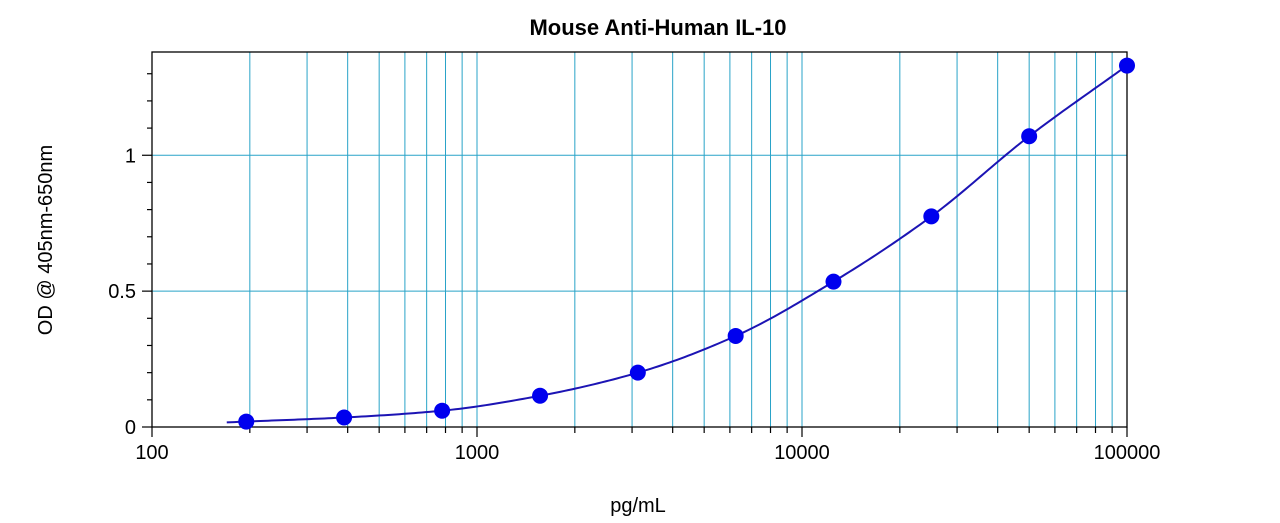 The image size is (1280, 523). Describe the element at coordinates (122, 292) in the screenshot. I see `y-tick-label: 0.5` at that location.